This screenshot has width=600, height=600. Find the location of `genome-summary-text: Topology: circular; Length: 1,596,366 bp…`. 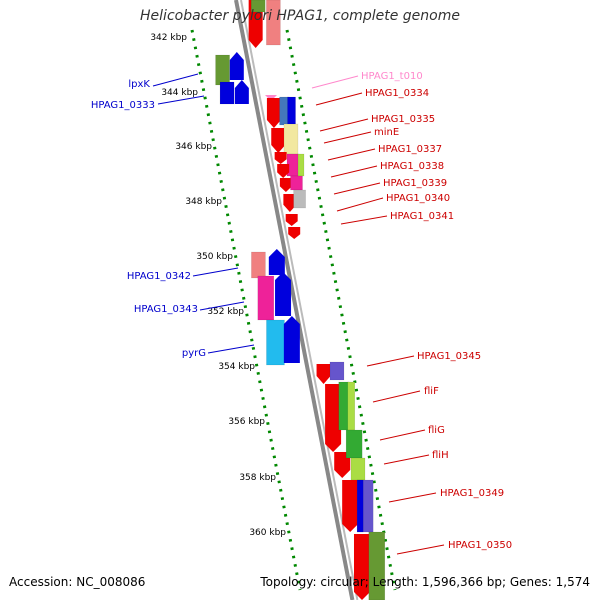

genome-summary-text: Topology: circular; Length: 1,596,366 bp… is located at coordinates (425, 582).